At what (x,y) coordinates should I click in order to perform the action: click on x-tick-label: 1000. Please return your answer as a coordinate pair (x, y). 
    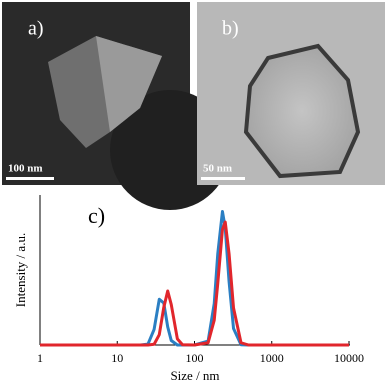
    Looking at the image, I should click on (272, 358).